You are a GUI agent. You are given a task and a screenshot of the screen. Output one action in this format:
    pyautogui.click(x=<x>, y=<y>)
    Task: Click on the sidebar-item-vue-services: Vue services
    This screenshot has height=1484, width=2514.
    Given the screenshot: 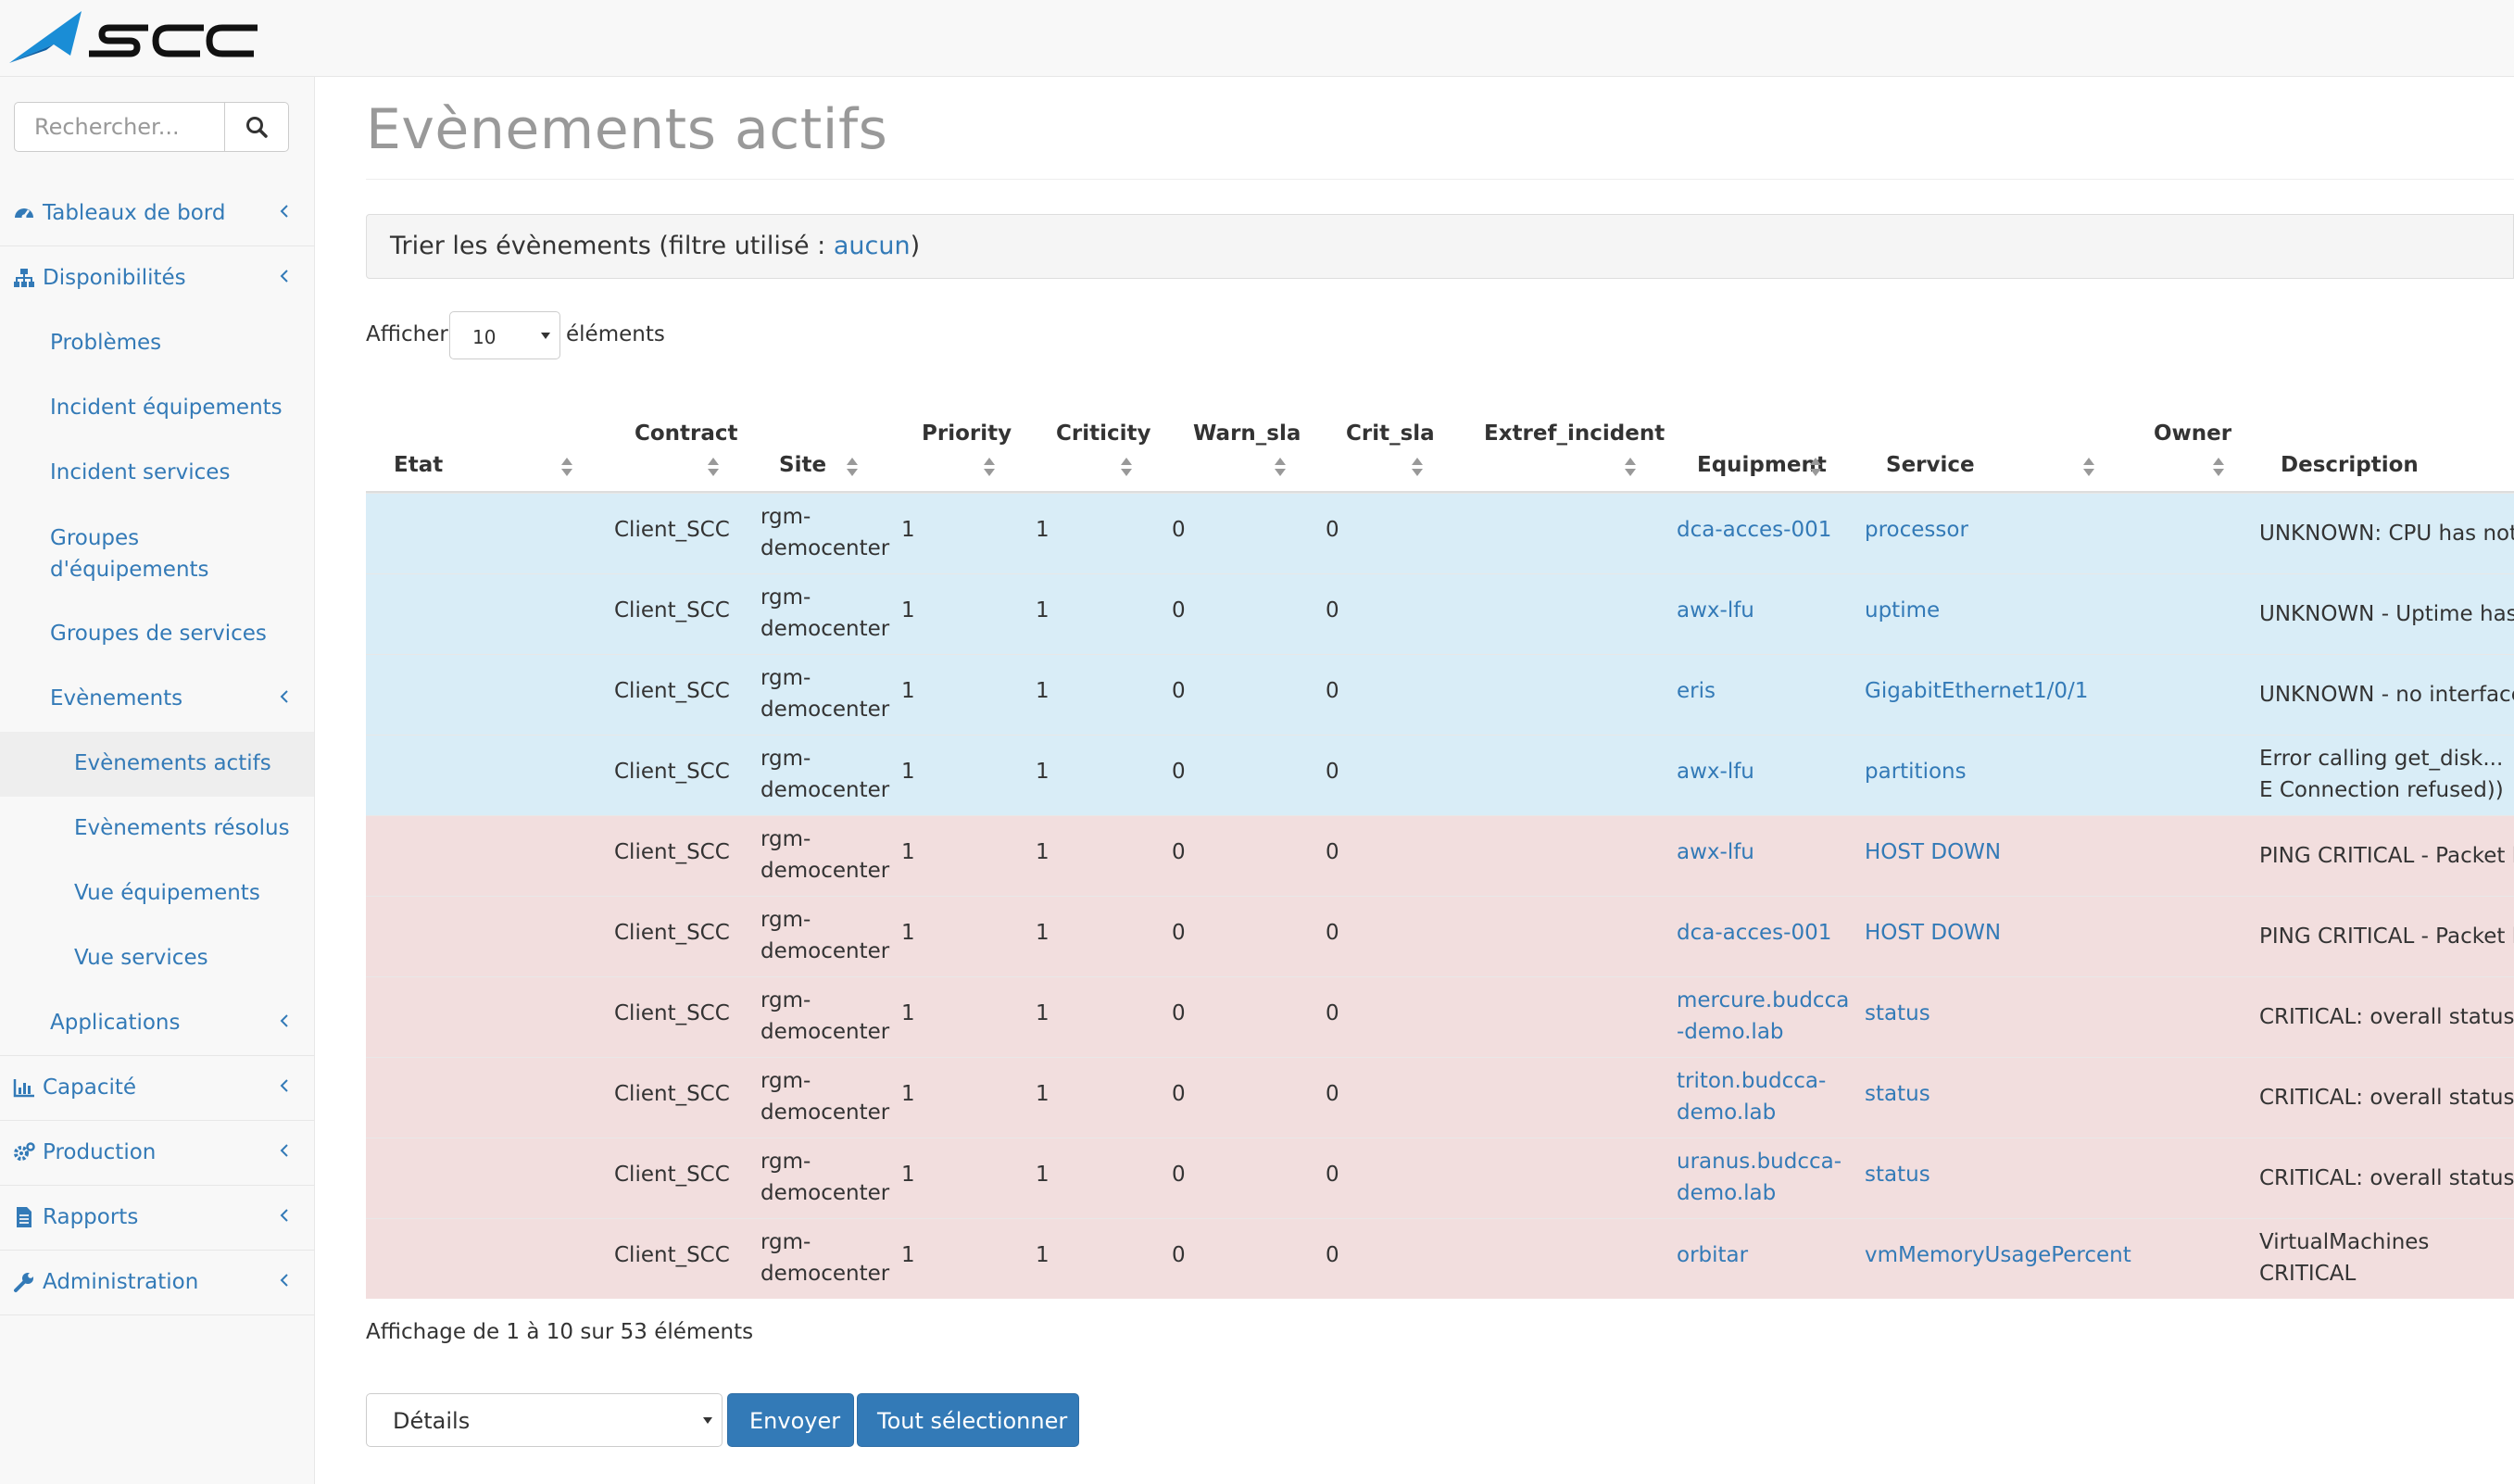 What is the action you would take?
    pyautogui.click(x=157, y=958)
    